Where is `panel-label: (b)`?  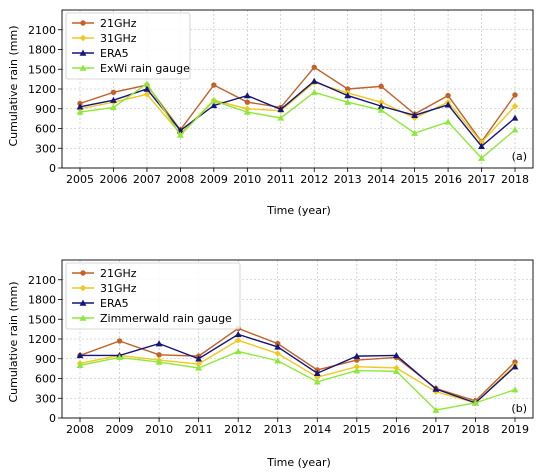
panel-label: (b) is located at coordinates (519, 408).